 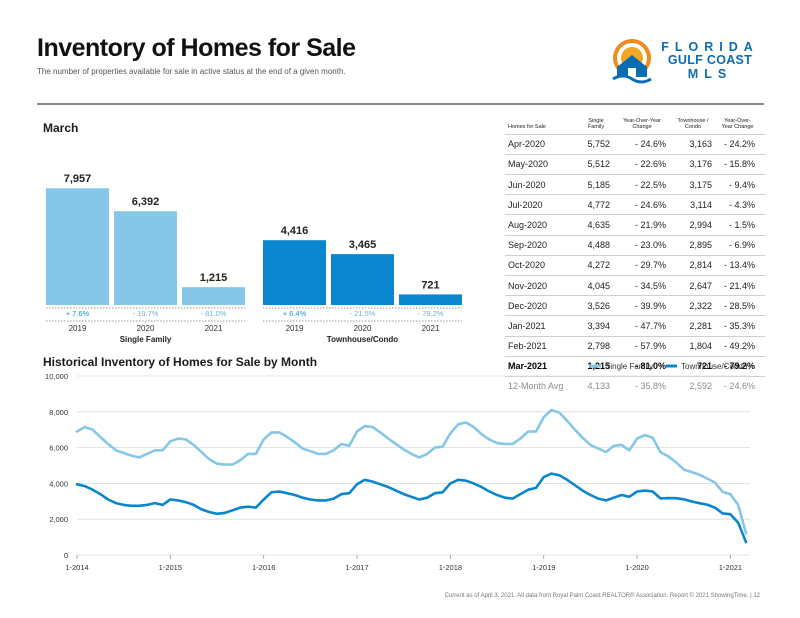 What do you see at coordinates (695, 164) in the screenshot?
I see `table-cell: 3,176` at bounding box center [695, 164].